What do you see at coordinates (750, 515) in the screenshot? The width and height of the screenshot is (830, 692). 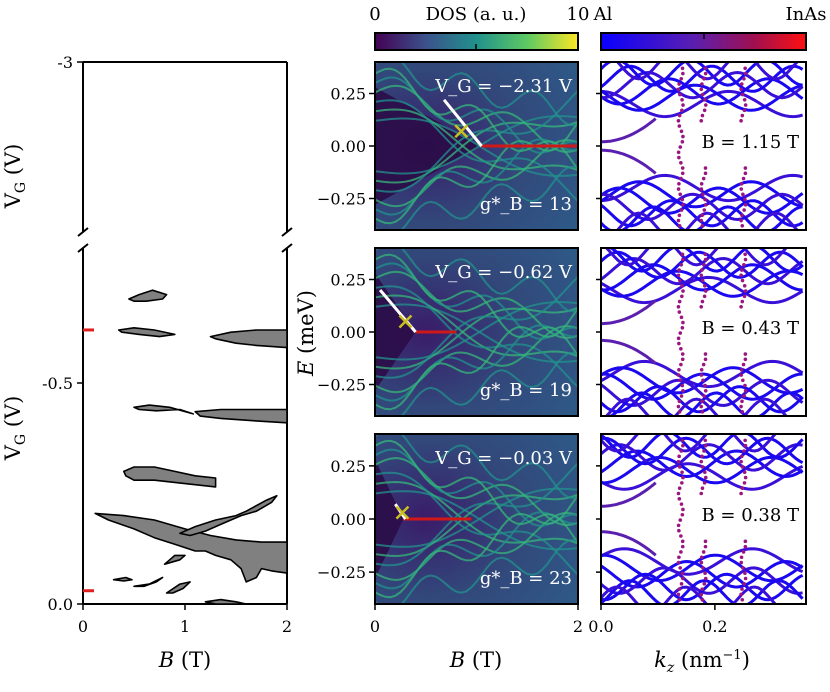 I see `field-annotation: B = 0.38 T` at bounding box center [750, 515].